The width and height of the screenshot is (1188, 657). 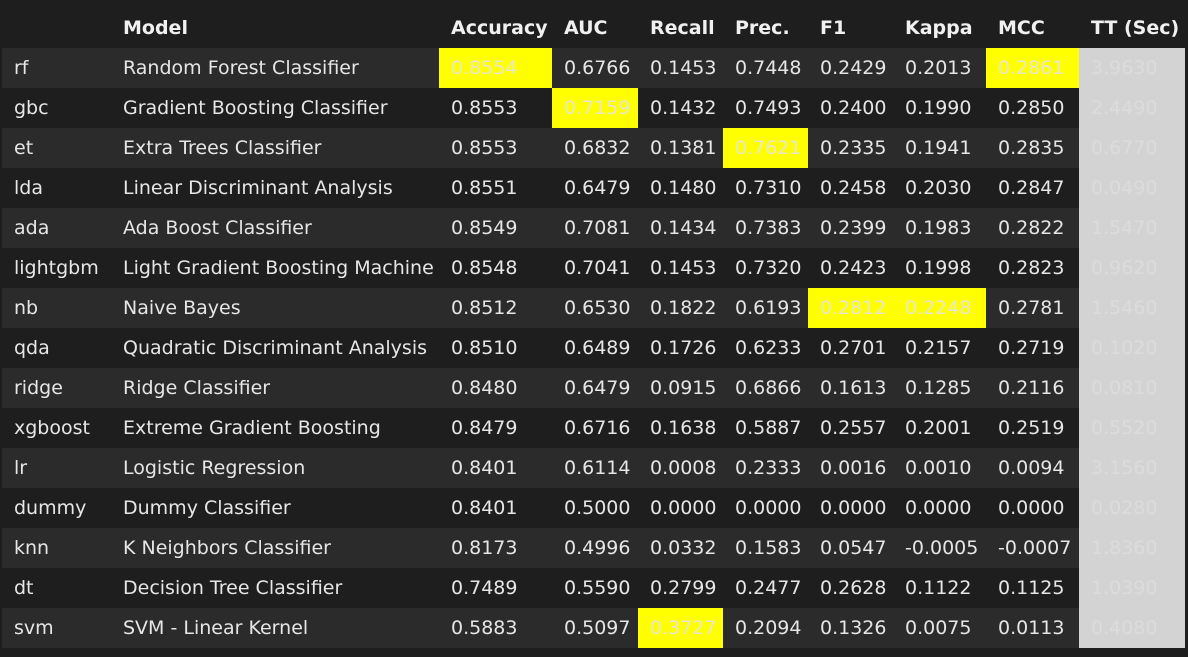 What do you see at coordinates (850, 348) in the screenshot?
I see `cell-f1: 0.2701` at bounding box center [850, 348].